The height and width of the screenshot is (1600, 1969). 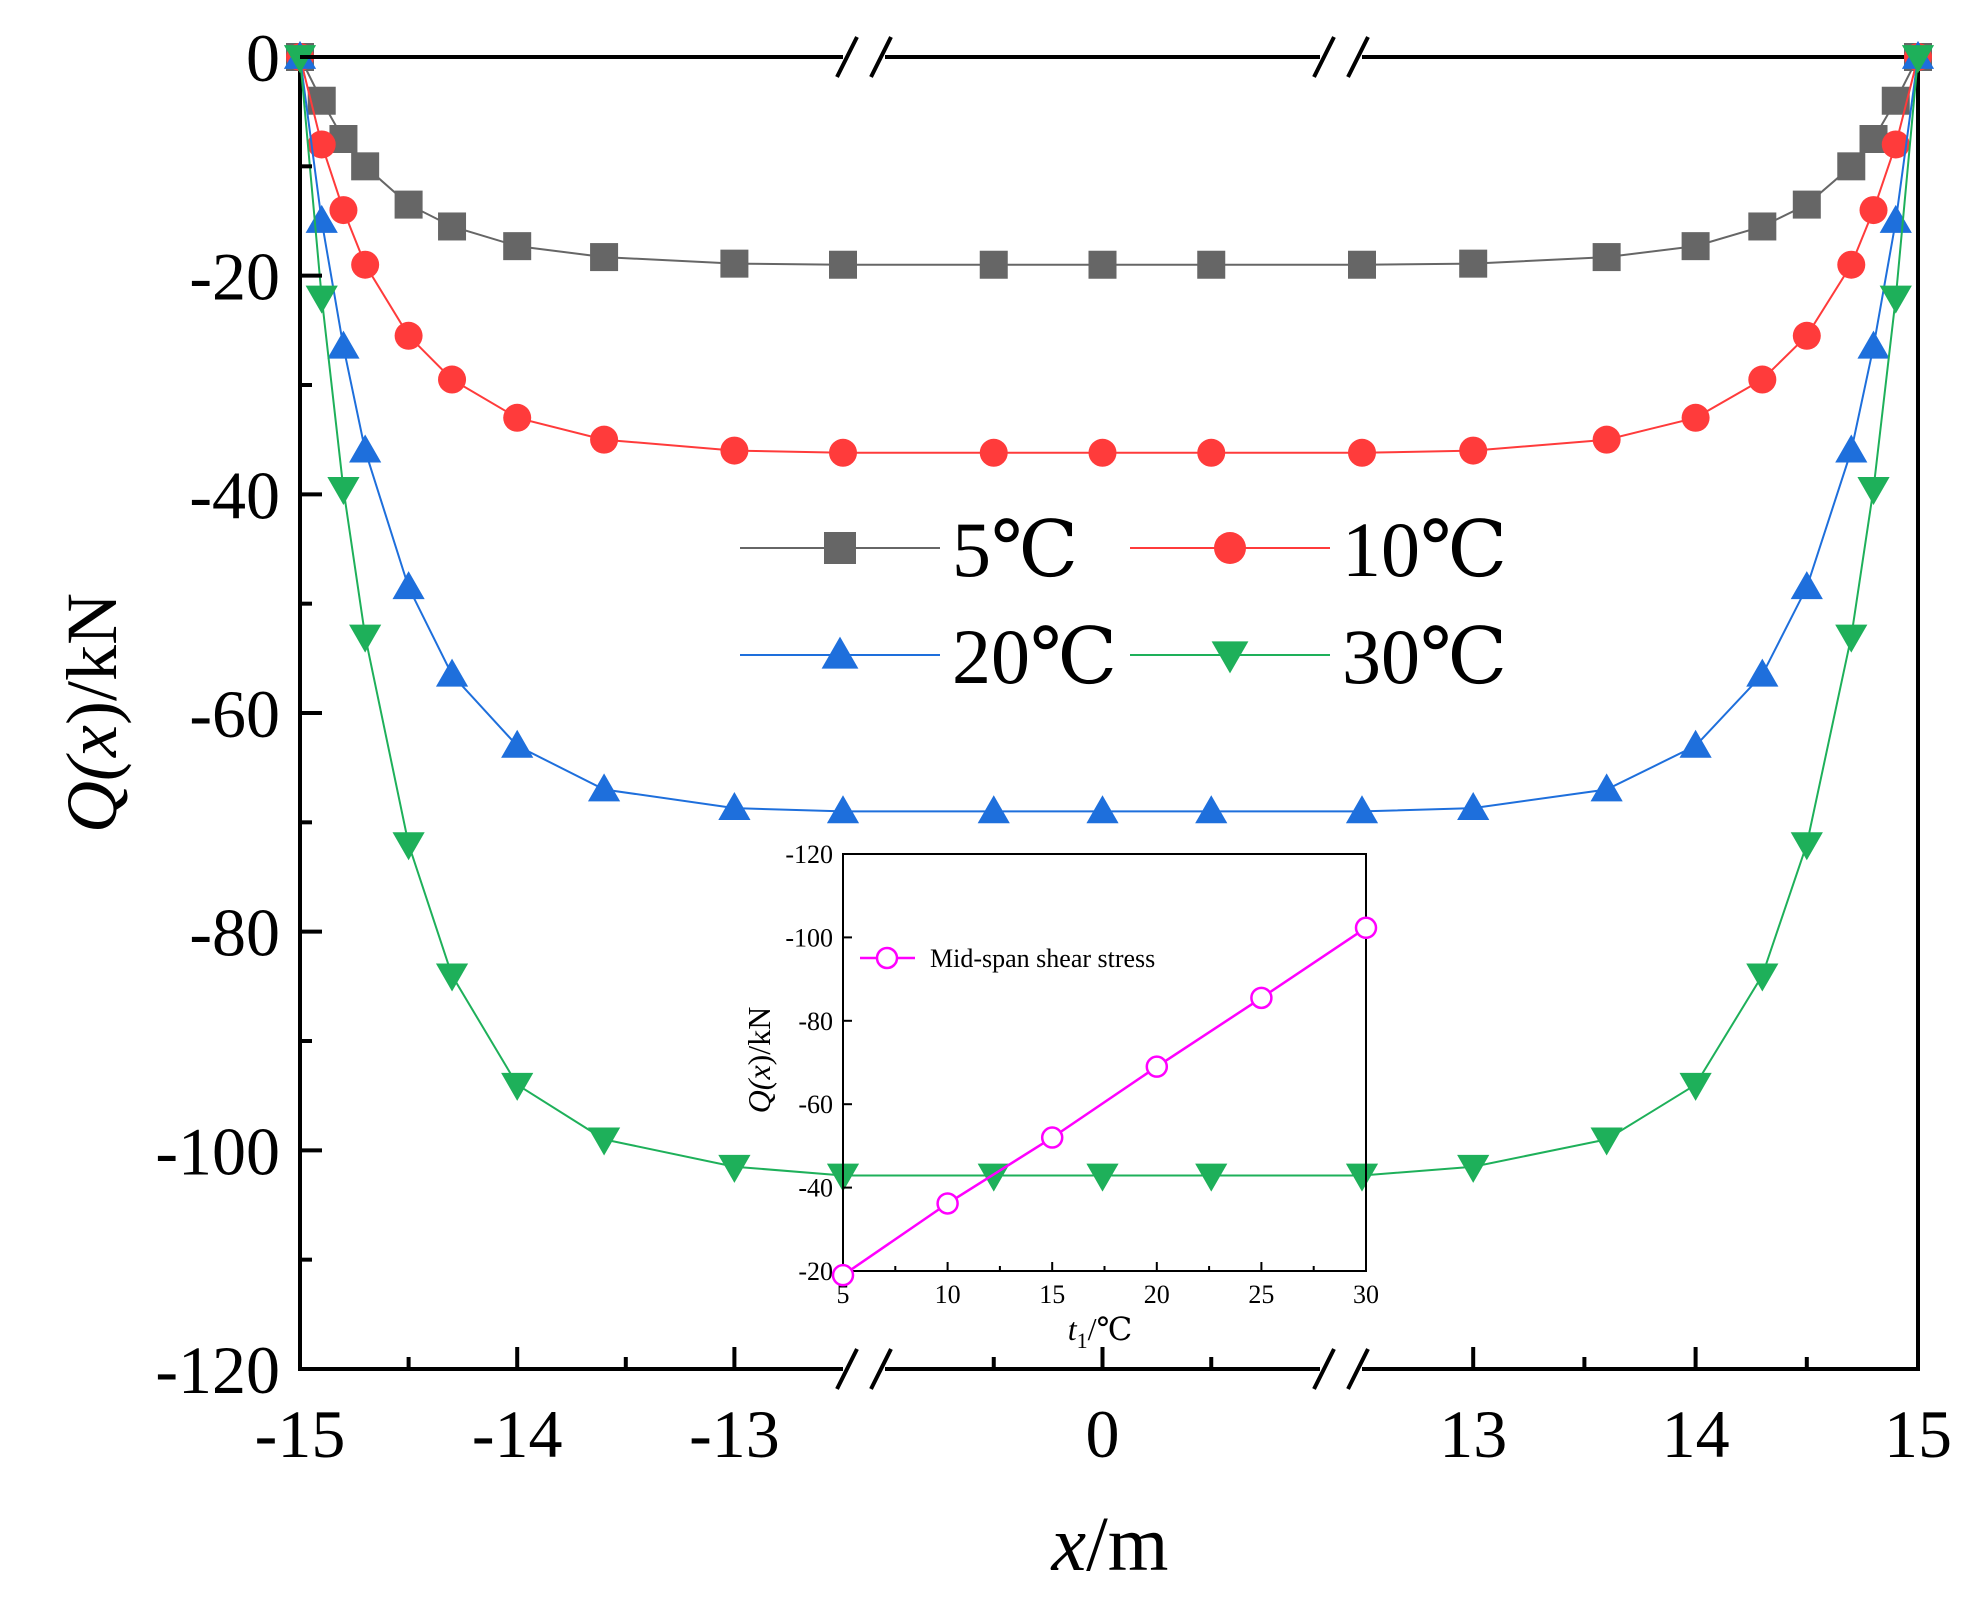 What do you see at coordinates (1341, 57) in the screenshot?
I see `axis-break-gap` at bounding box center [1341, 57].